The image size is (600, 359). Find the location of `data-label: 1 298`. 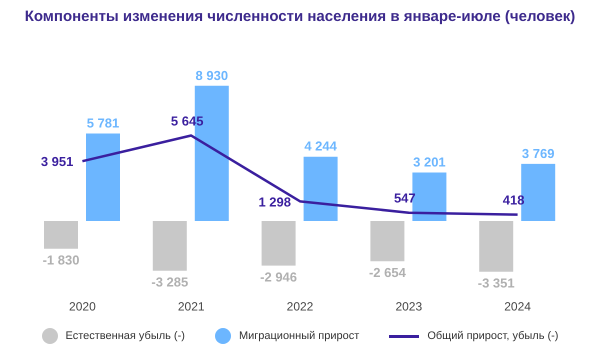

data-label: 1 298 is located at coordinates (274, 202).